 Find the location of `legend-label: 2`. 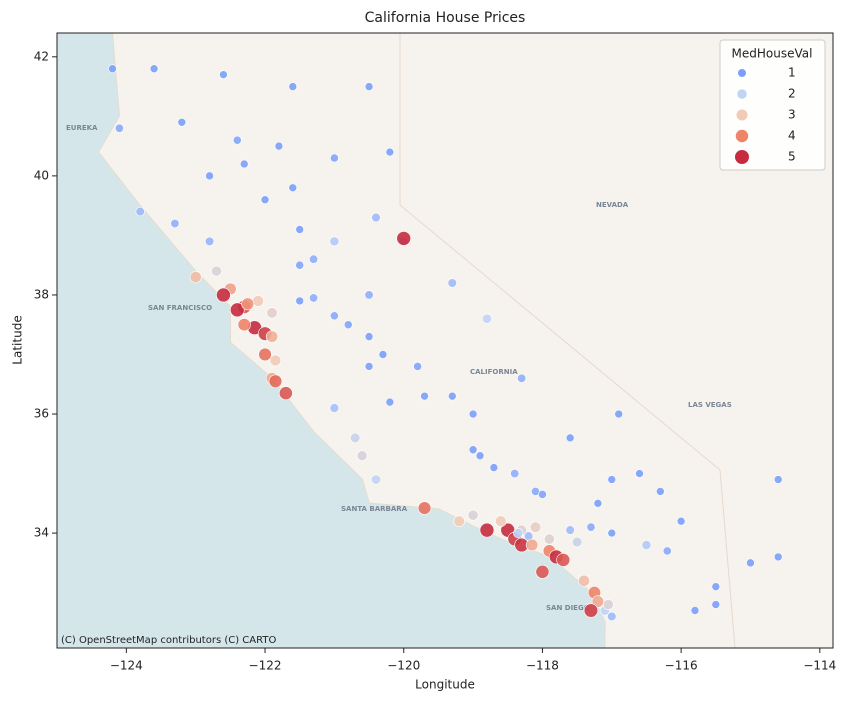

legend-label: 2 is located at coordinates (792, 94).